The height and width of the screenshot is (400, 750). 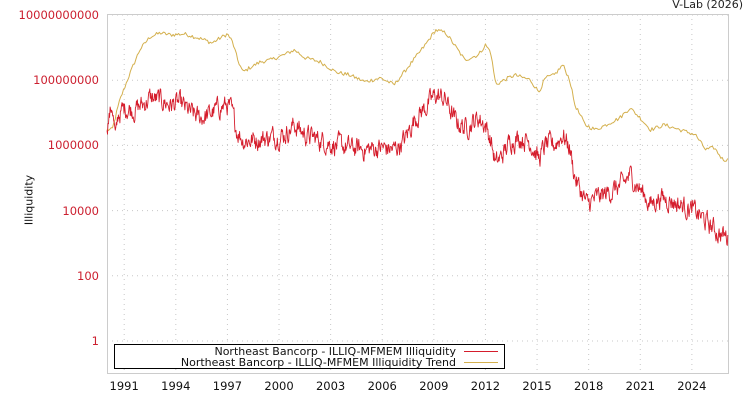 What do you see at coordinates (330, 386) in the screenshot?
I see `x-tick-label: 2003` at bounding box center [330, 386].